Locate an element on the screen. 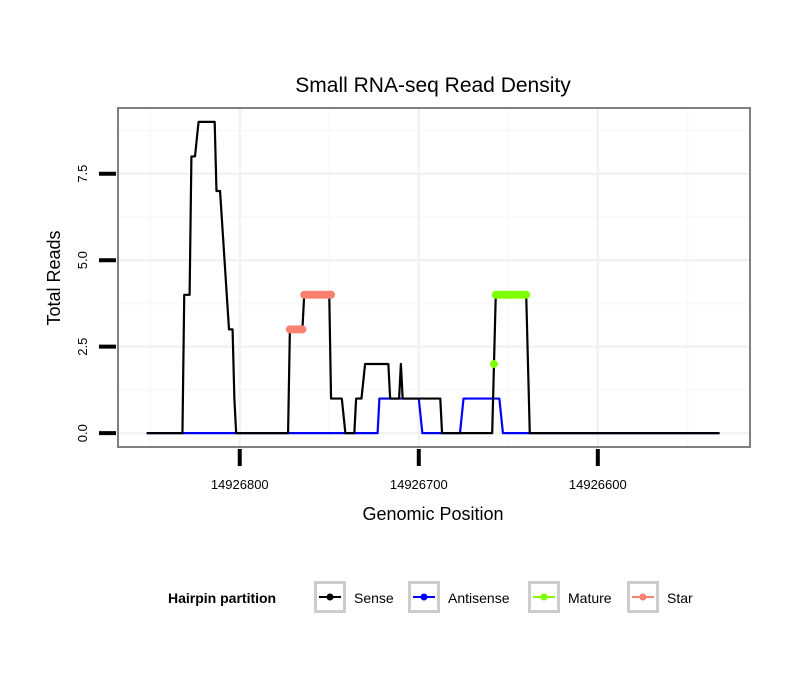 The width and height of the screenshot is (810, 690). y-axis-title: Total Reads is located at coordinates (54, 277).